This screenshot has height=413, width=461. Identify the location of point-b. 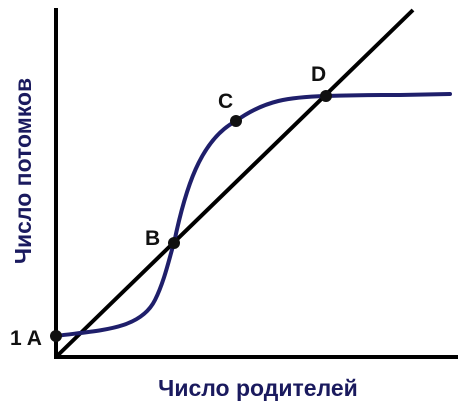
(174, 243).